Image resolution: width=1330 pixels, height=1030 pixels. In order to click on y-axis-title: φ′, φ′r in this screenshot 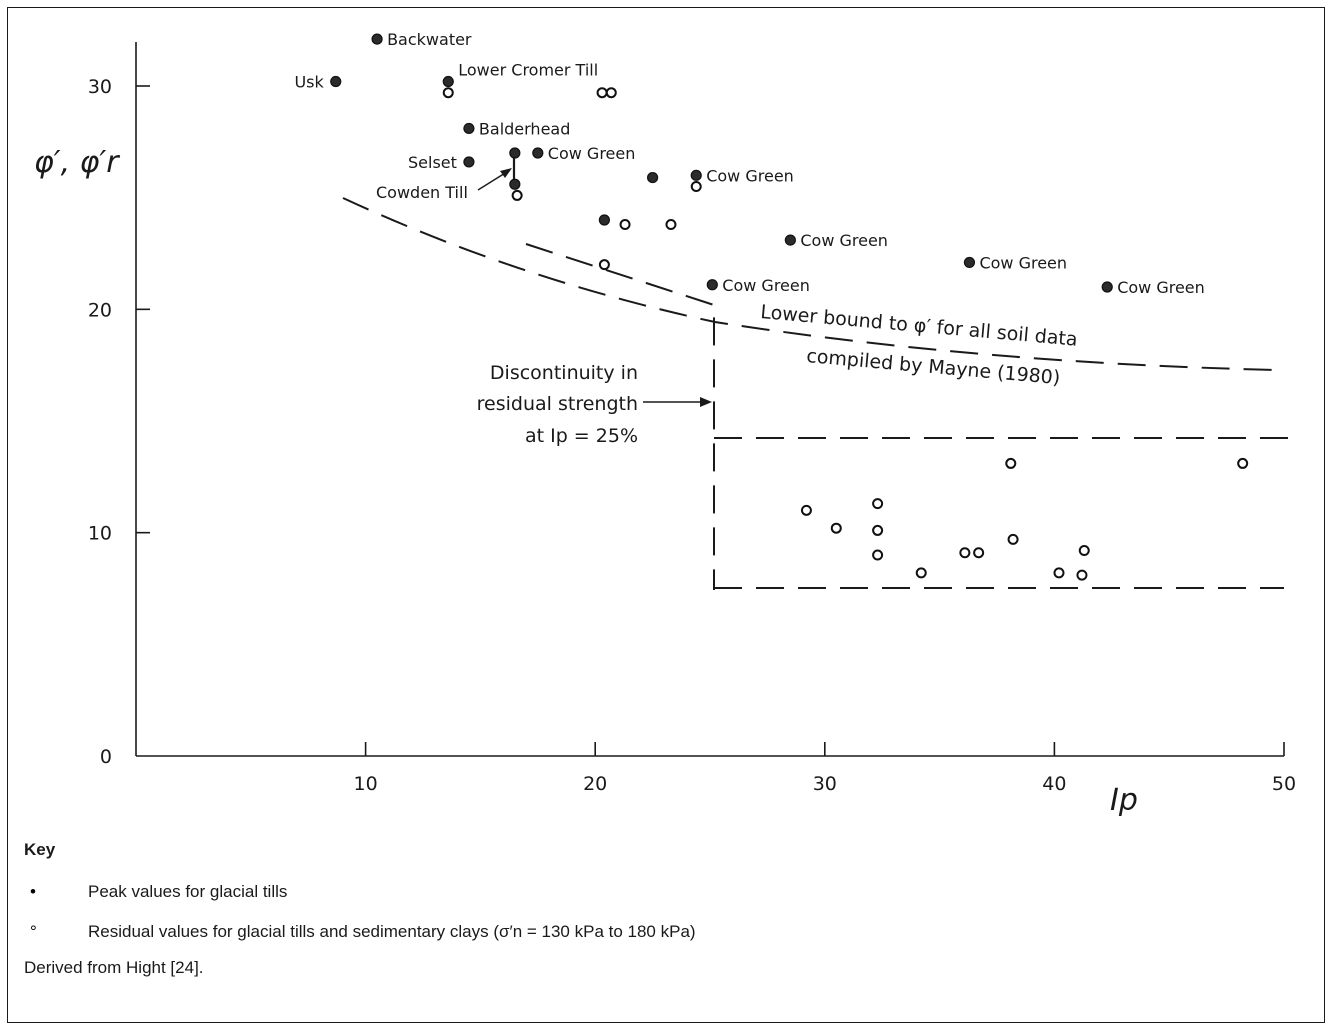, I will do `click(77, 162)`.